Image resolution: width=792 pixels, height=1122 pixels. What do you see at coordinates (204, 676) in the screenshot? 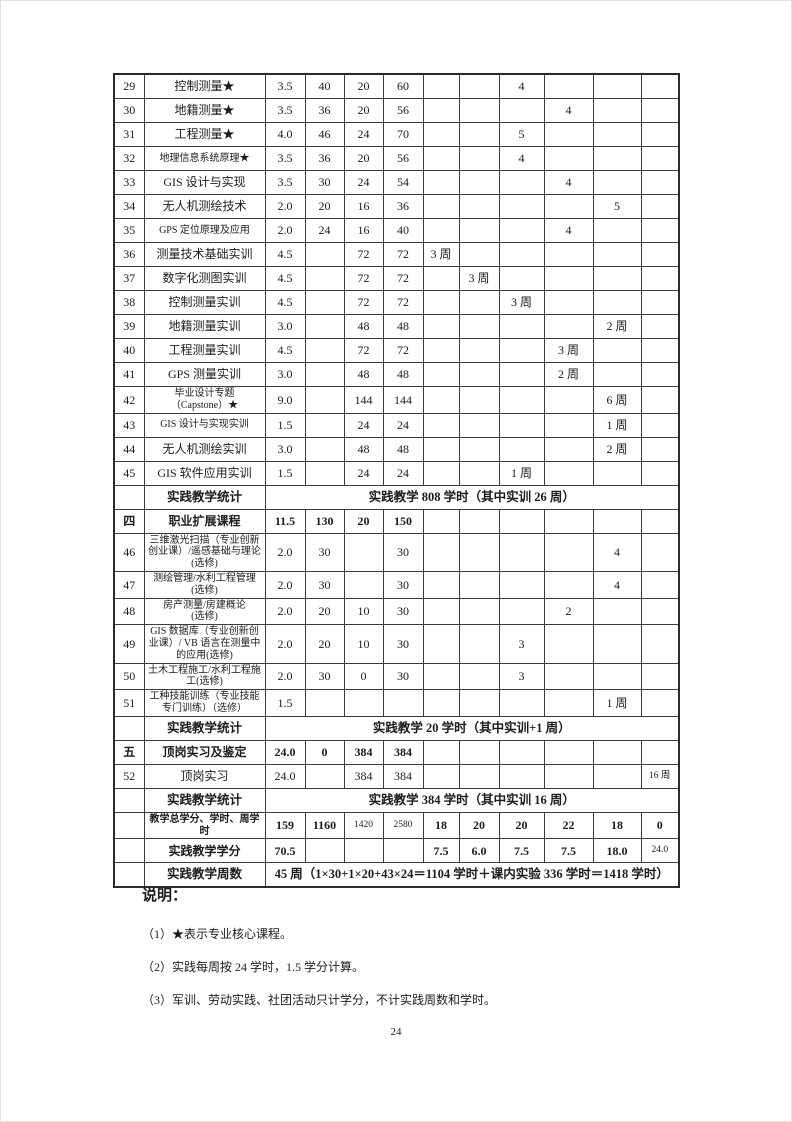
I see `cell-course-name: 土木工程施工/水利工程施工(选修)` at bounding box center [204, 676].